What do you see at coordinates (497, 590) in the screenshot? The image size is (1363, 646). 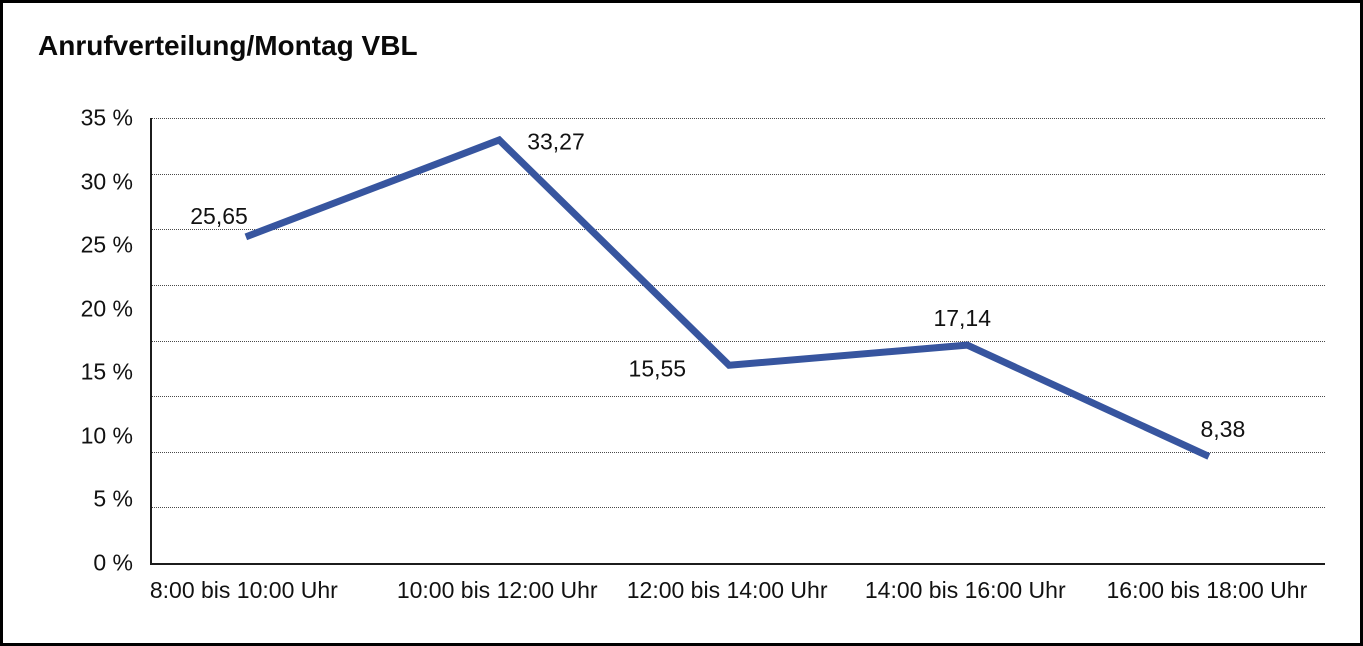 I see `x-axis-tick-label: 10:00 bis 12:00 Uhr` at bounding box center [497, 590].